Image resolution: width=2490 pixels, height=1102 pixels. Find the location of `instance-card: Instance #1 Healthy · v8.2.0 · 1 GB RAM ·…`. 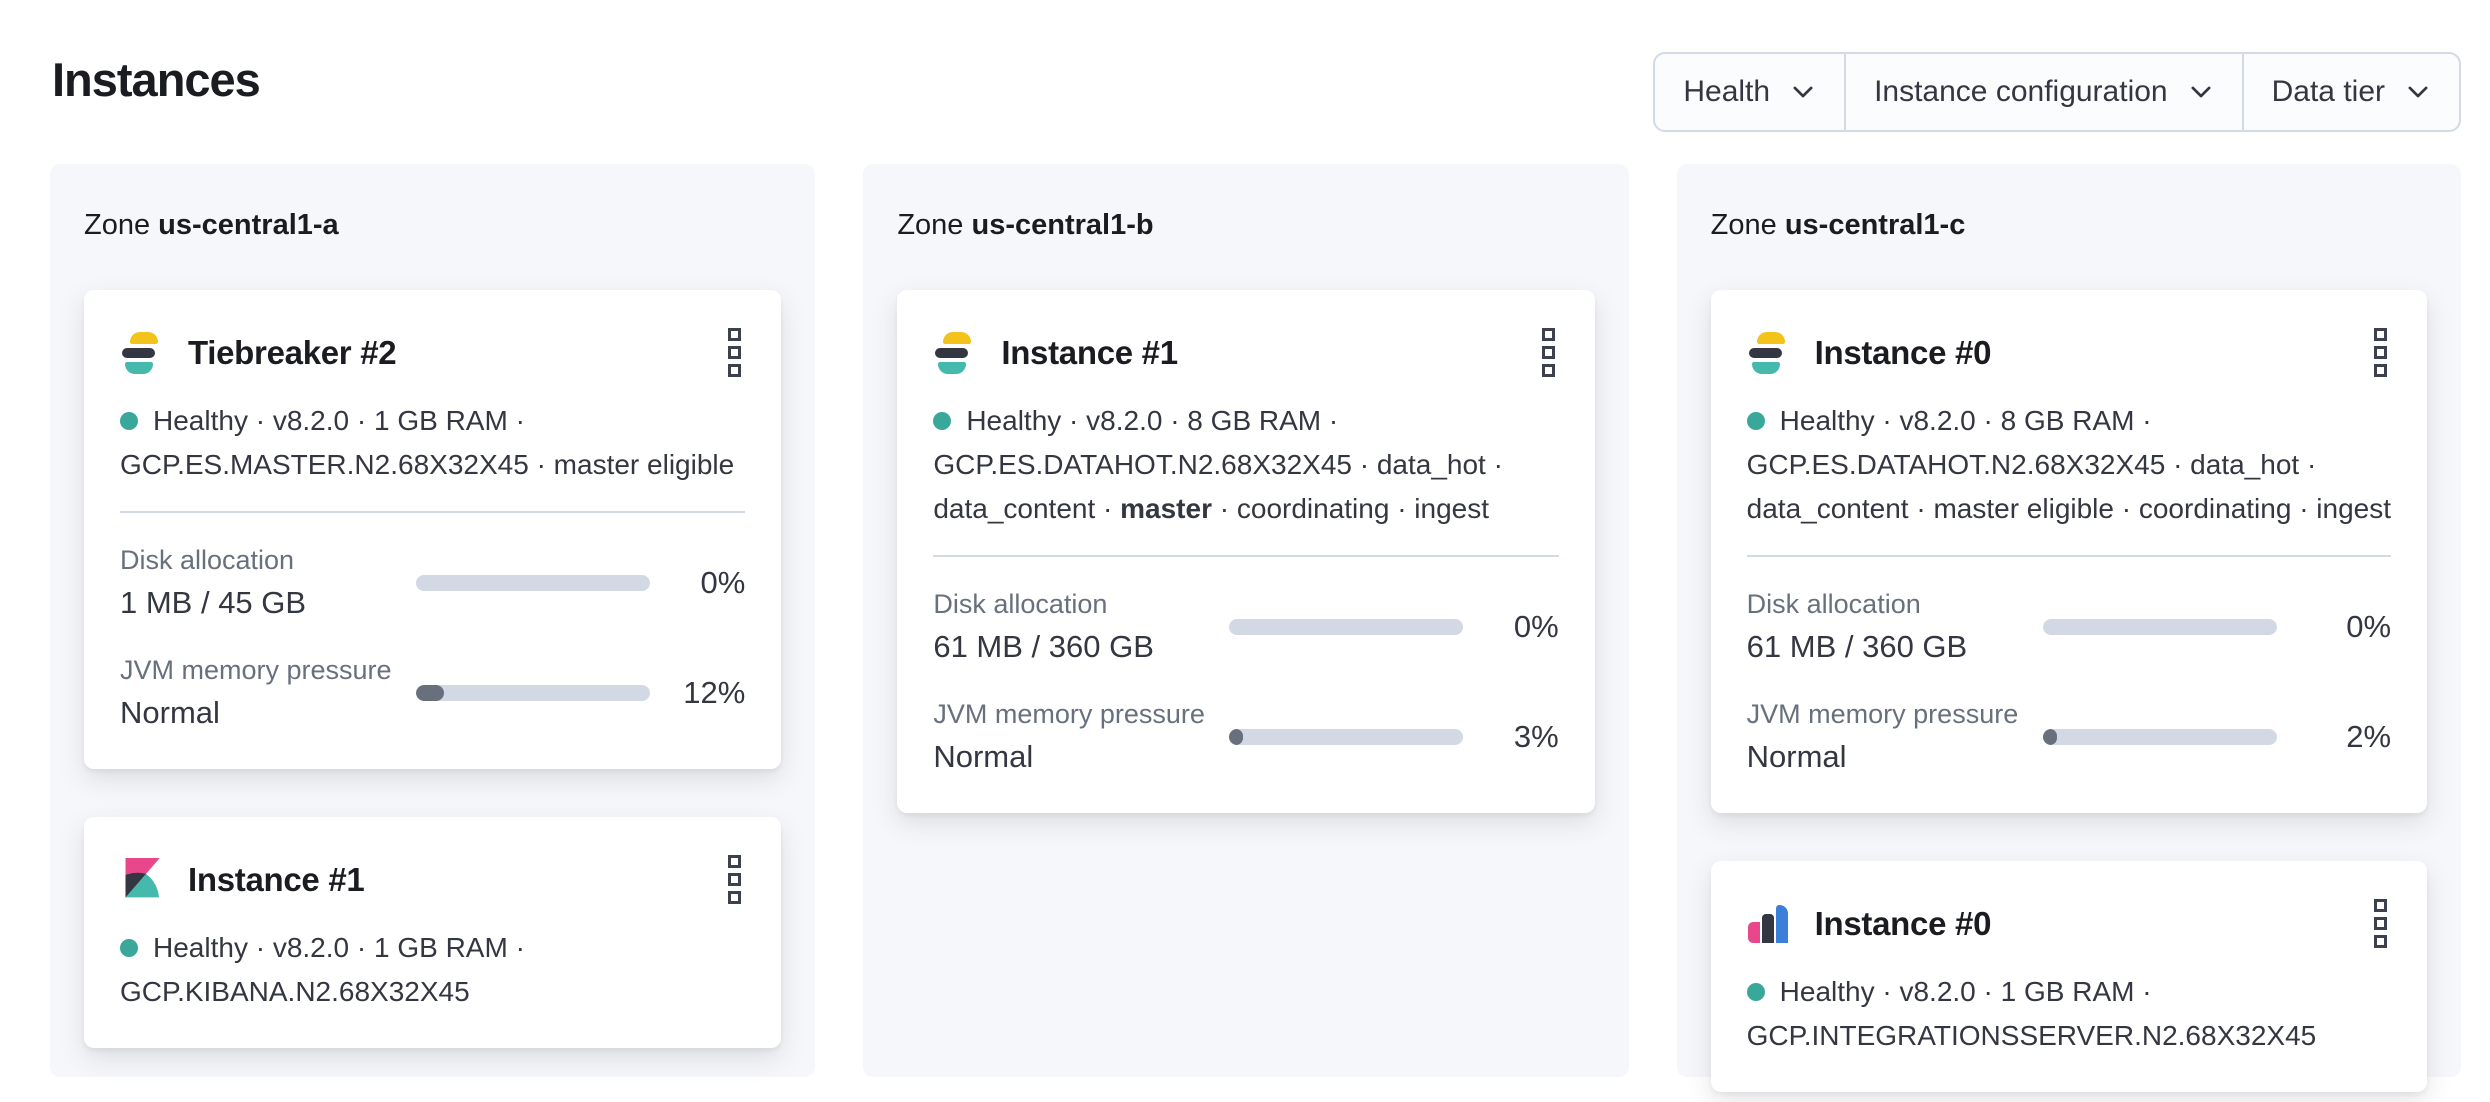

instance-card: Instance #1 Healthy · v8.2.0 · 1 GB RAM ·… is located at coordinates (433, 932).